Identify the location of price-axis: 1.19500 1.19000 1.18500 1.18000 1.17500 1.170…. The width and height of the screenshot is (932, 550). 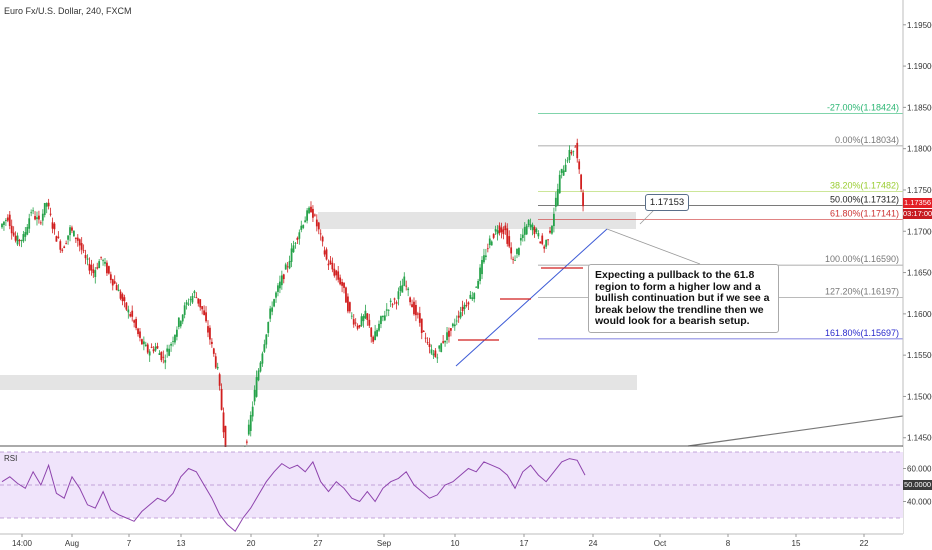
(917, 232).